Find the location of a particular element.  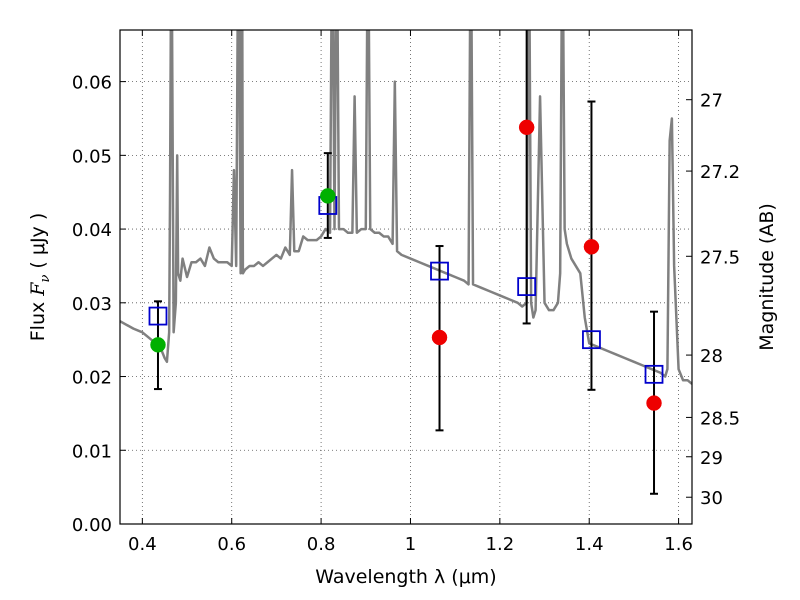

y2-tick-label: 27 is located at coordinates (711, 101).